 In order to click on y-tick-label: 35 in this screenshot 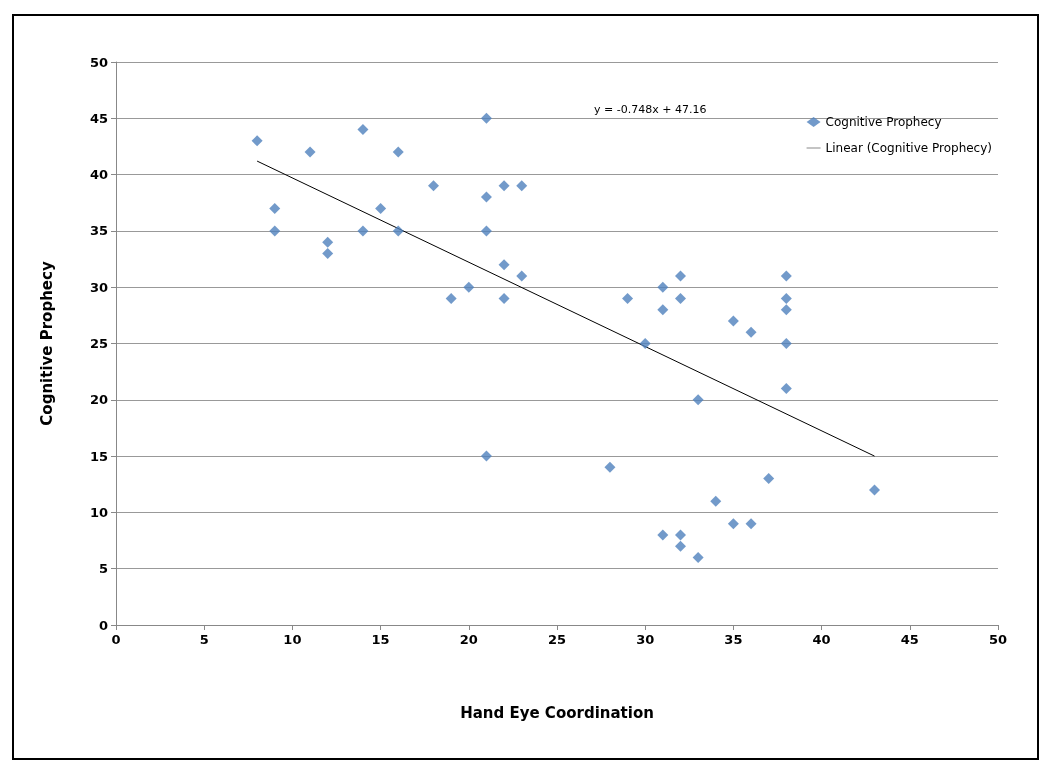, I will do `click(98, 231)`.